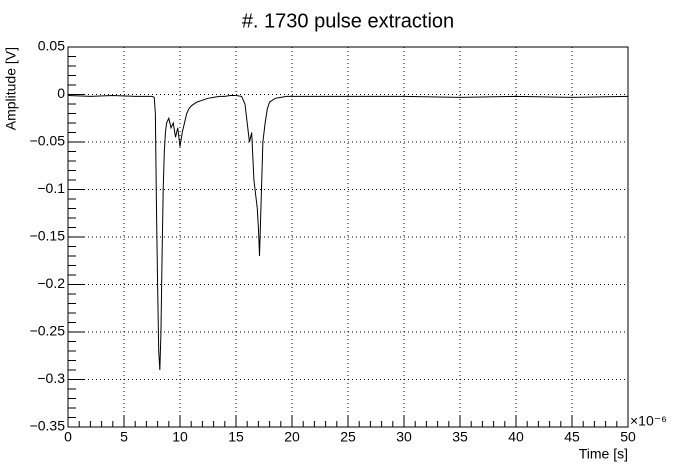  What do you see at coordinates (516, 437) in the screenshot?
I see `x-tick-label: 40` at bounding box center [516, 437].